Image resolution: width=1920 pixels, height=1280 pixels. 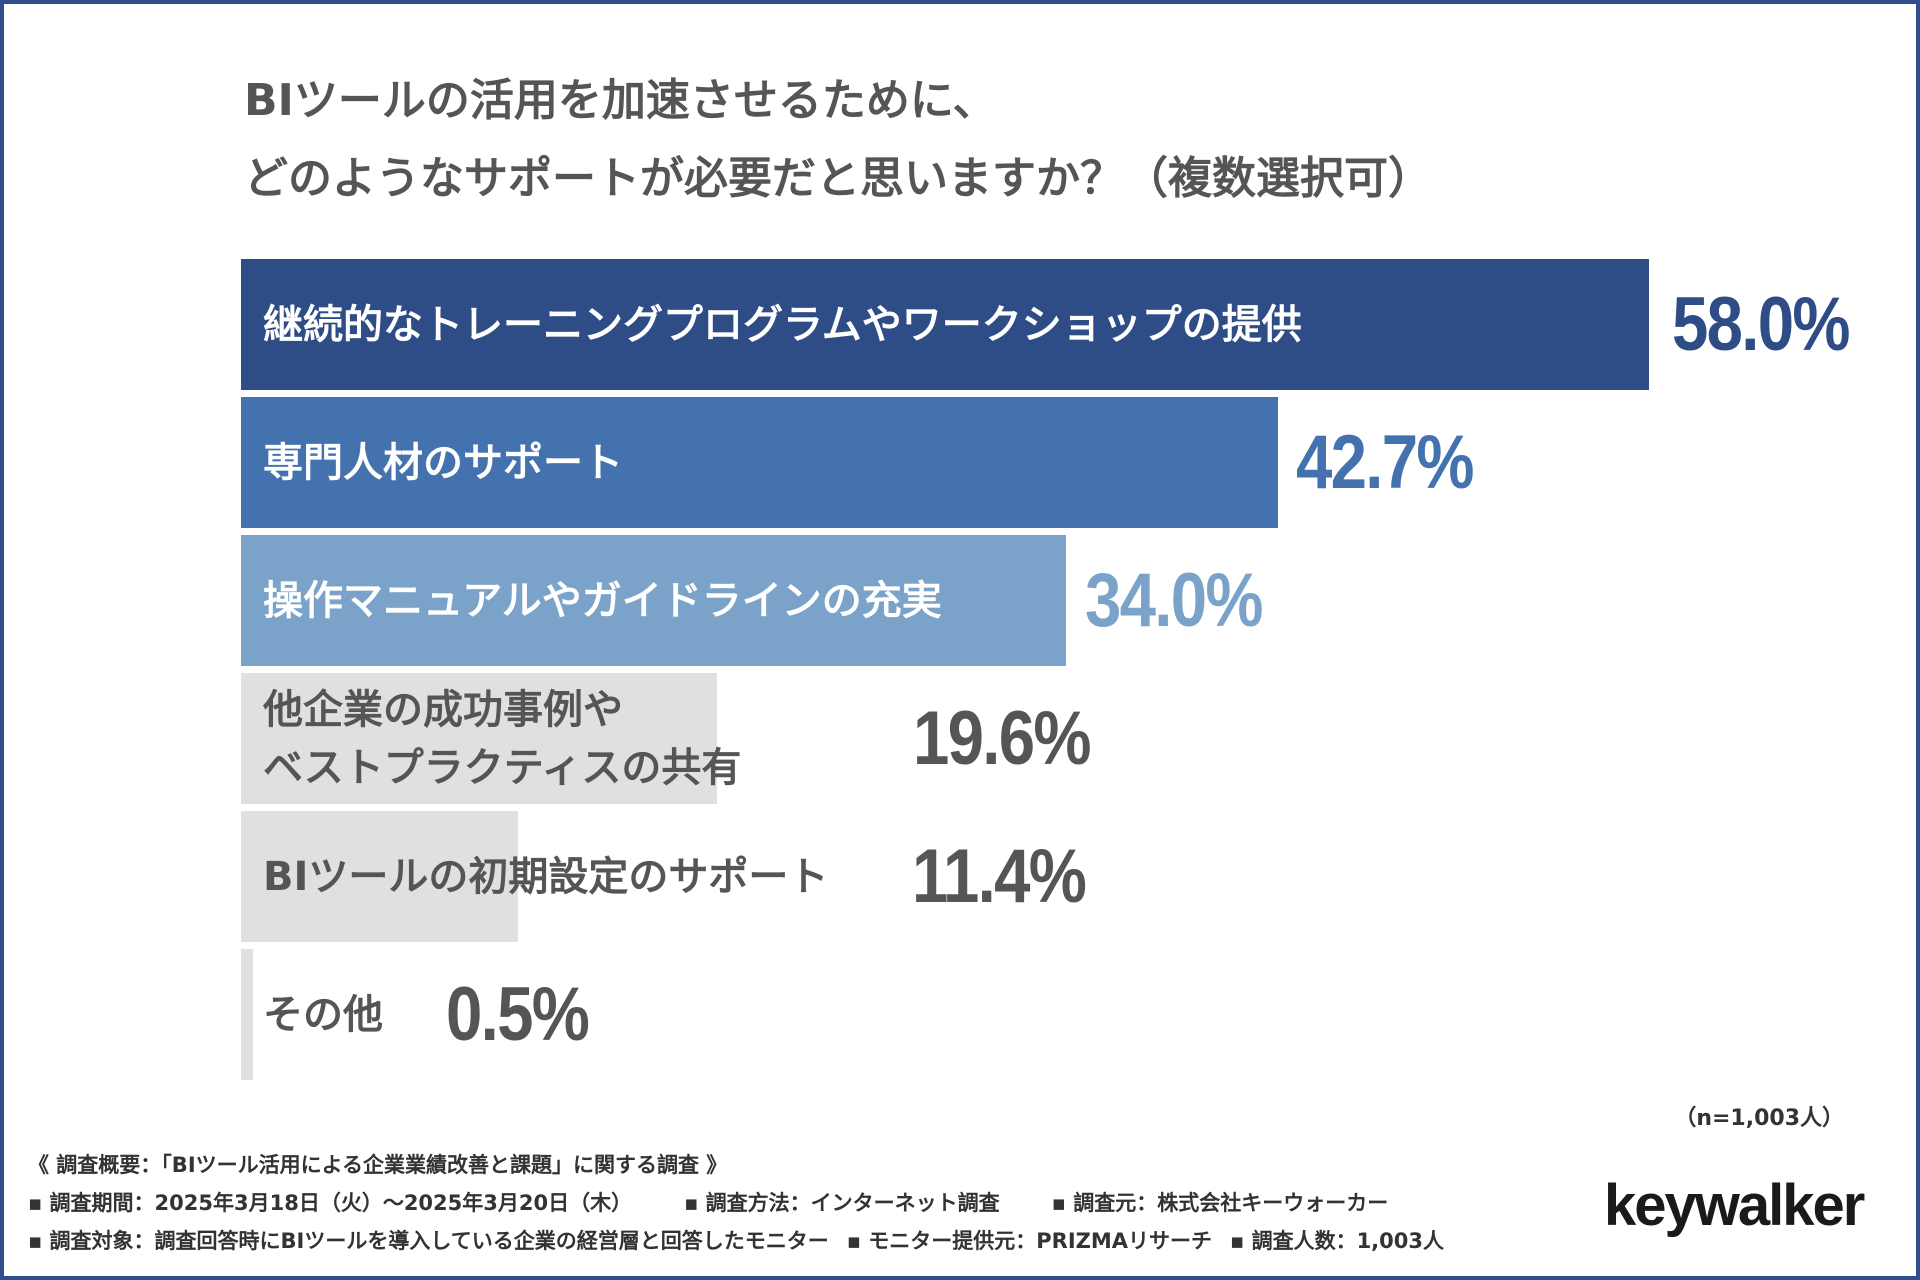 What do you see at coordinates (999, 876) in the screenshot?
I see `value-label-5: 11.4%` at bounding box center [999, 876].